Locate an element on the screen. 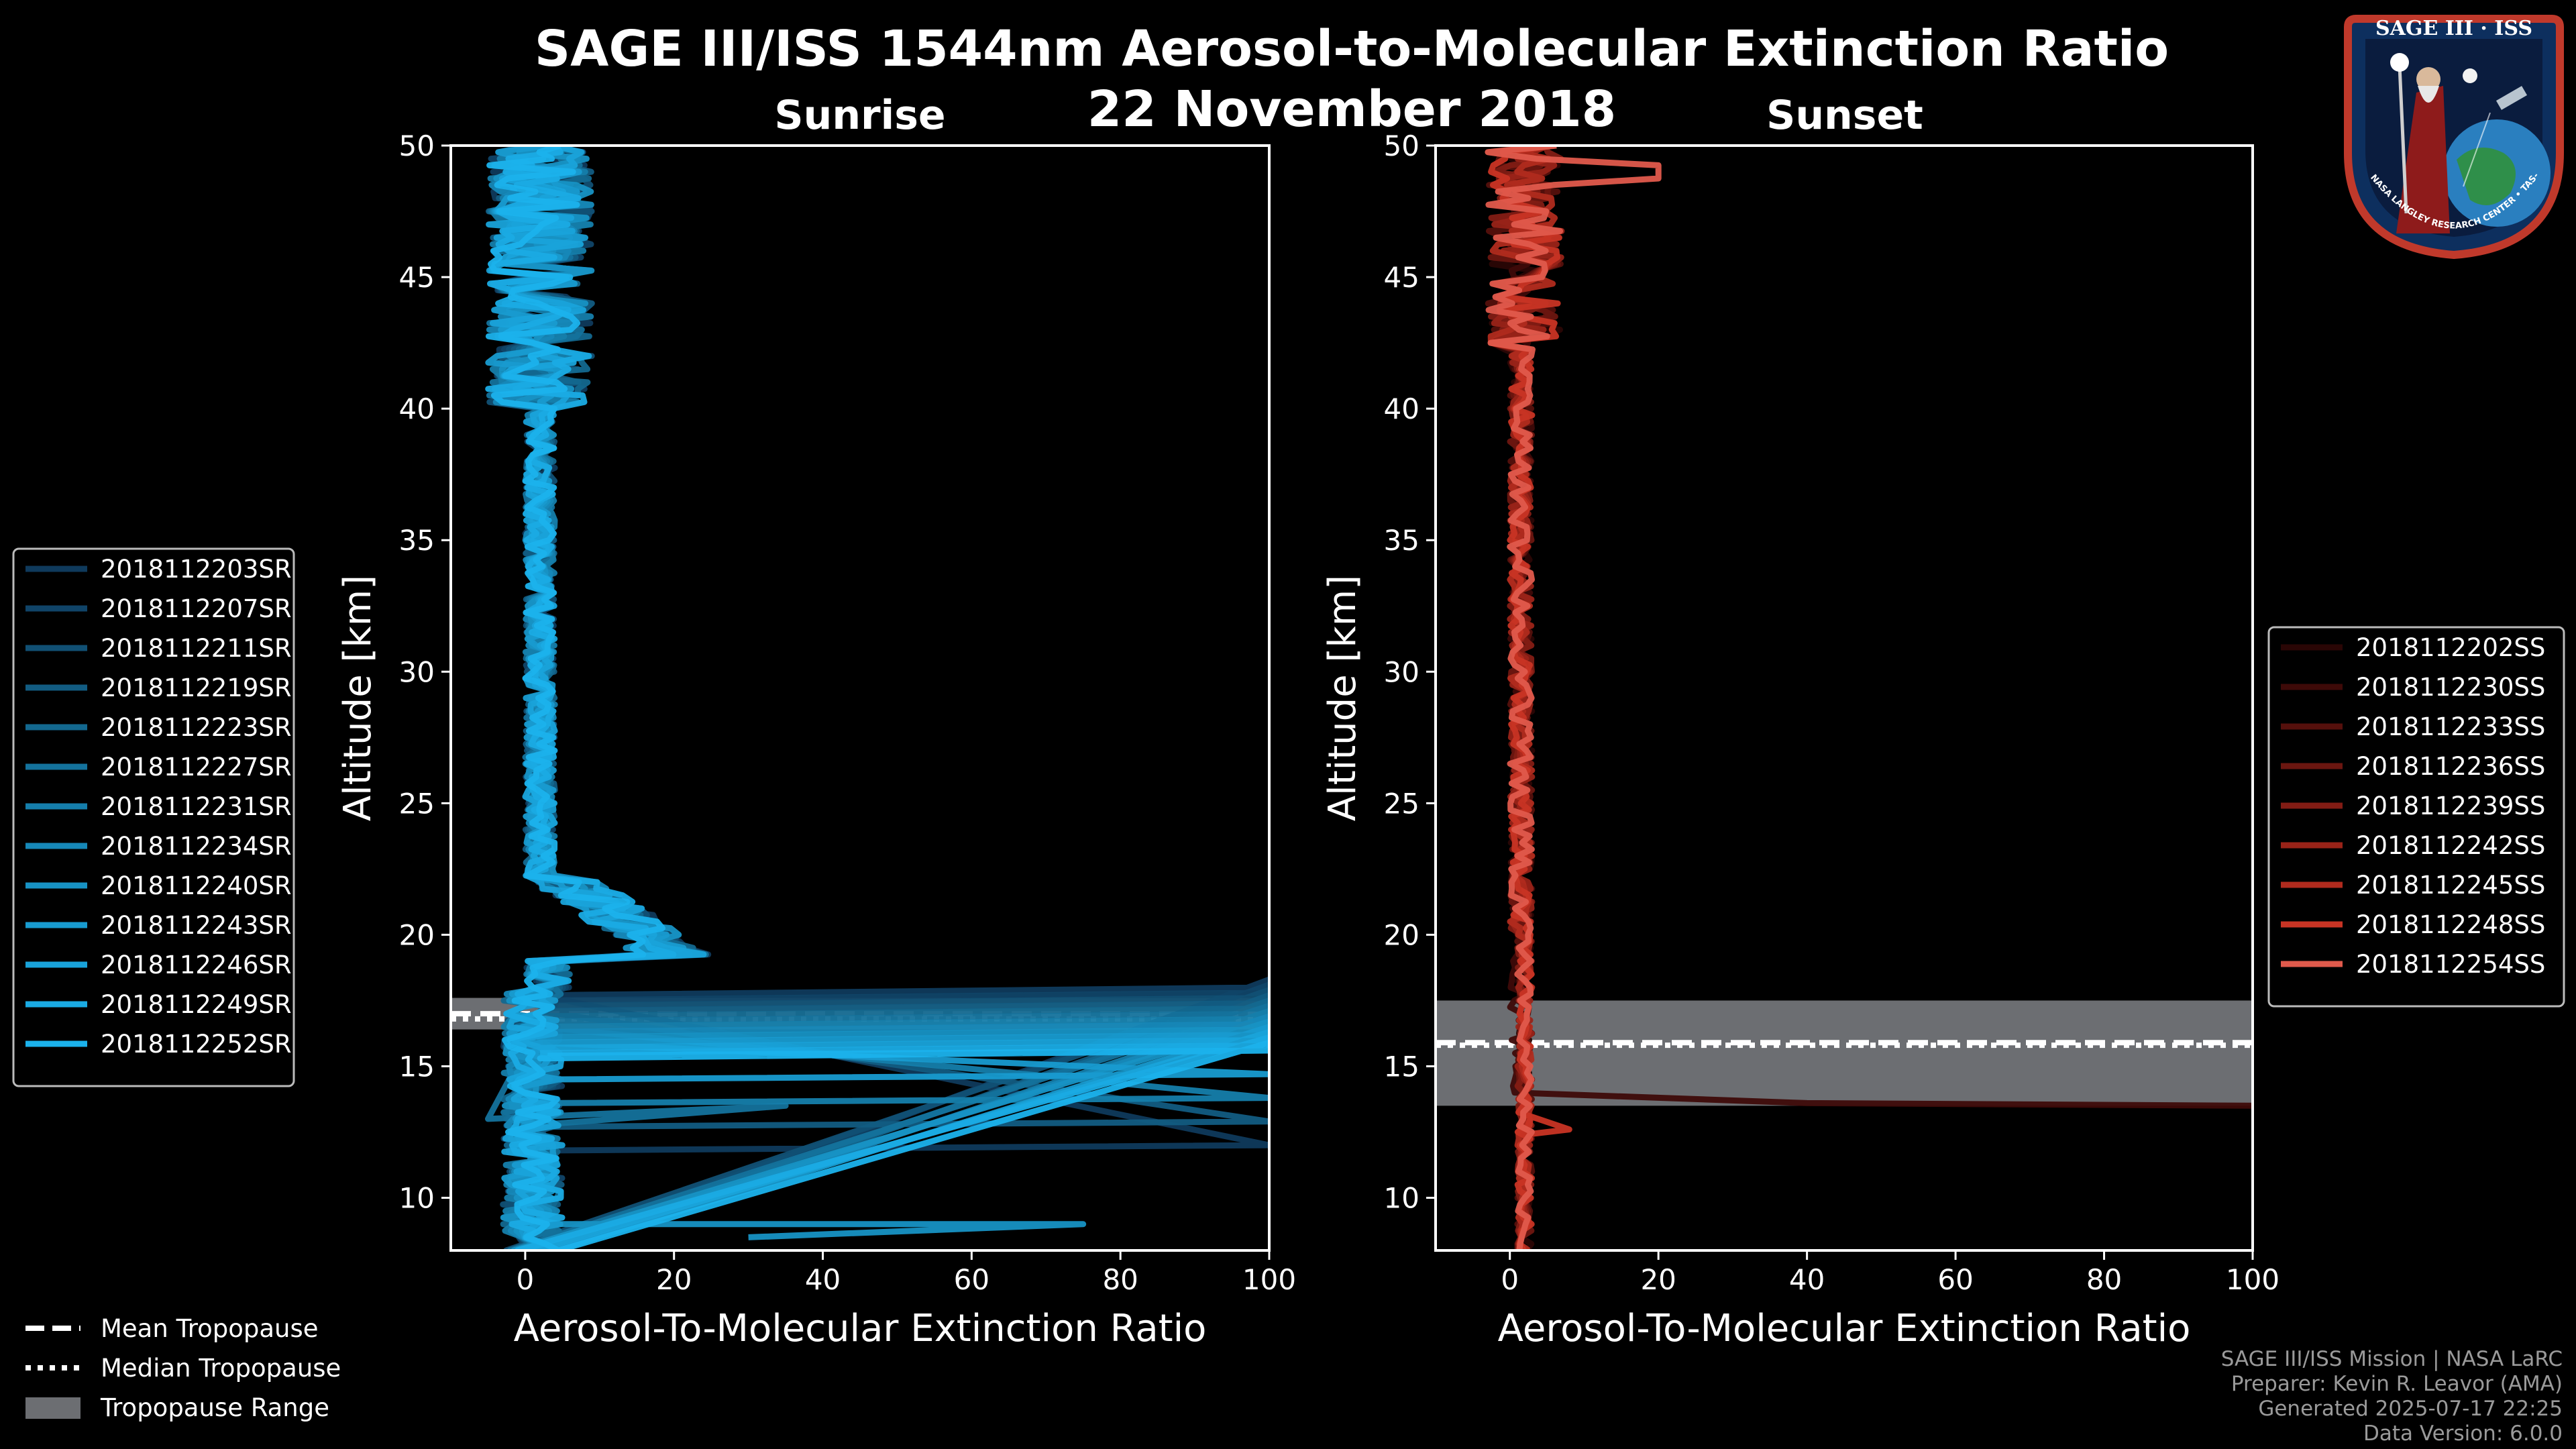 The width and height of the screenshot is (2576, 1449). legend-label: 2018112254SS is located at coordinates (2450, 964).